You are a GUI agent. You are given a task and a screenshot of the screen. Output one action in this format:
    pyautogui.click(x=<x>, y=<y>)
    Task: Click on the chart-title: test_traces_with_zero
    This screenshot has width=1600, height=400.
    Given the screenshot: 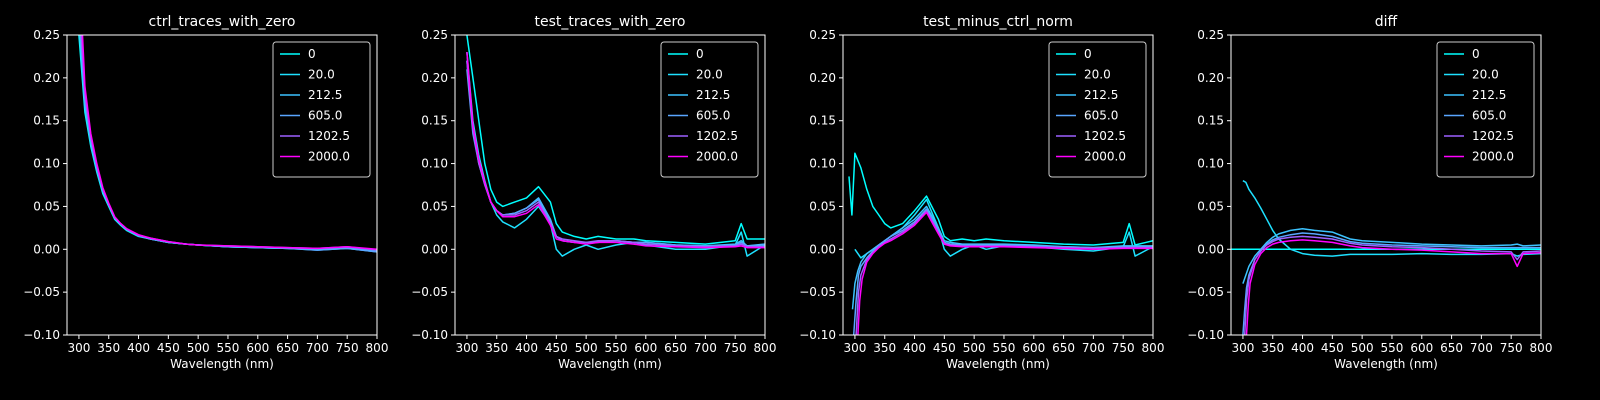 What is the action you would take?
    pyautogui.click(x=610, y=22)
    